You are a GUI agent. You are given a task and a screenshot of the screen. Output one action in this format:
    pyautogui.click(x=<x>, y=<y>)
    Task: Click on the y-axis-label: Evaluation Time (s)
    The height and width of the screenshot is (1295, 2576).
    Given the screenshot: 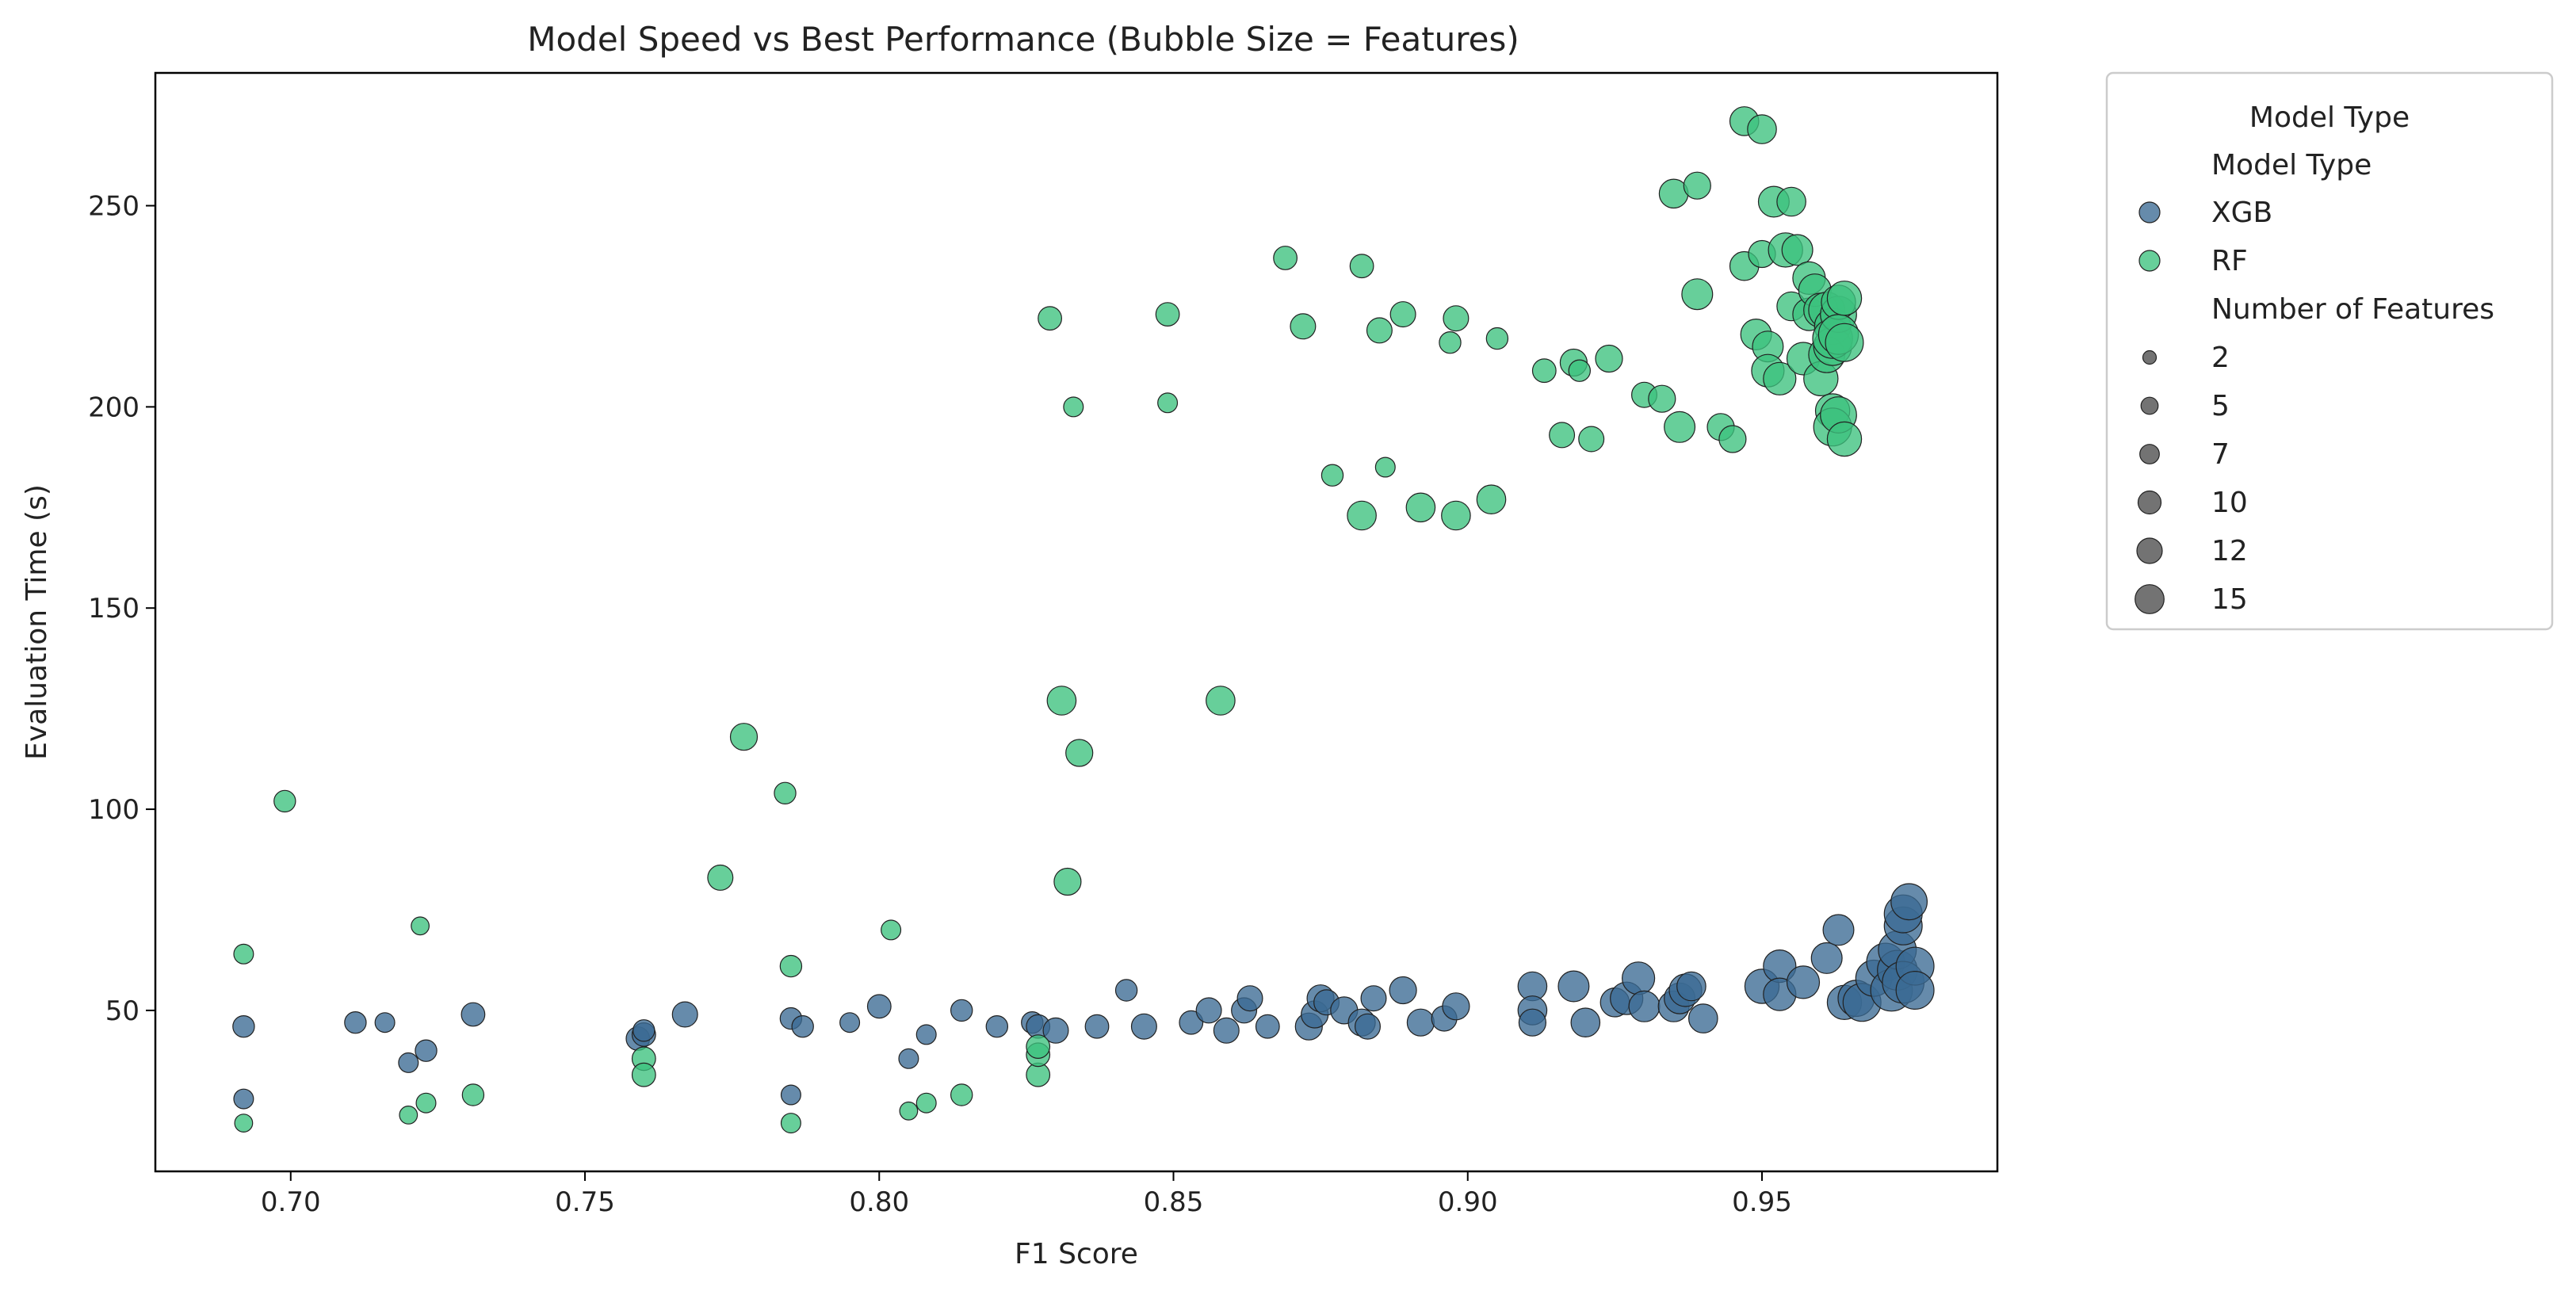 What is the action you would take?
    pyautogui.click(x=37, y=622)
    